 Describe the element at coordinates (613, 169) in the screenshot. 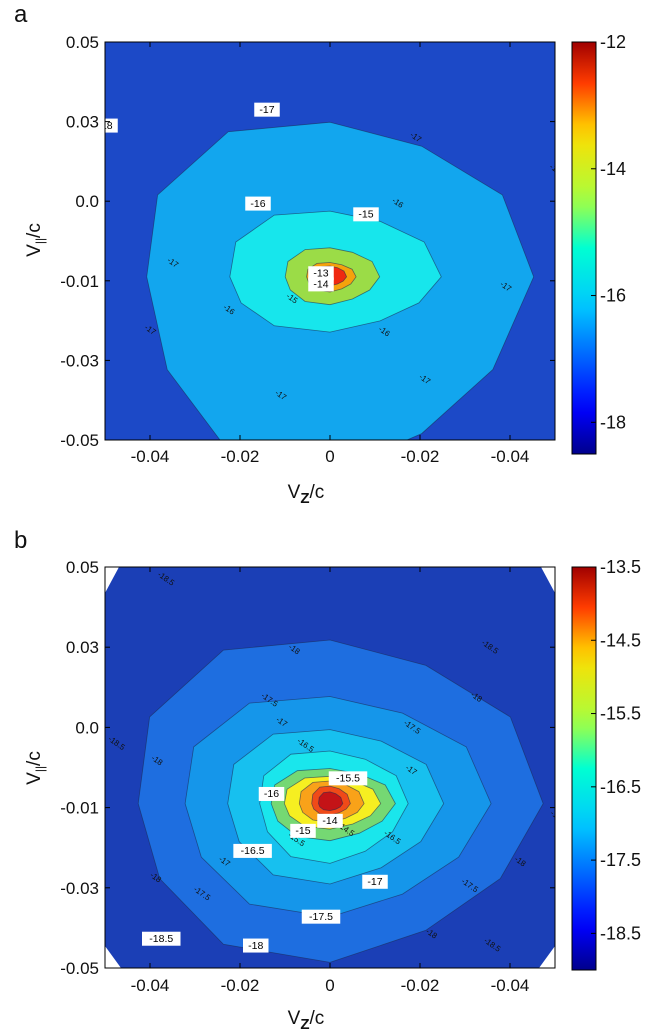

I see `colorbar-tick-label: -14` at that location.